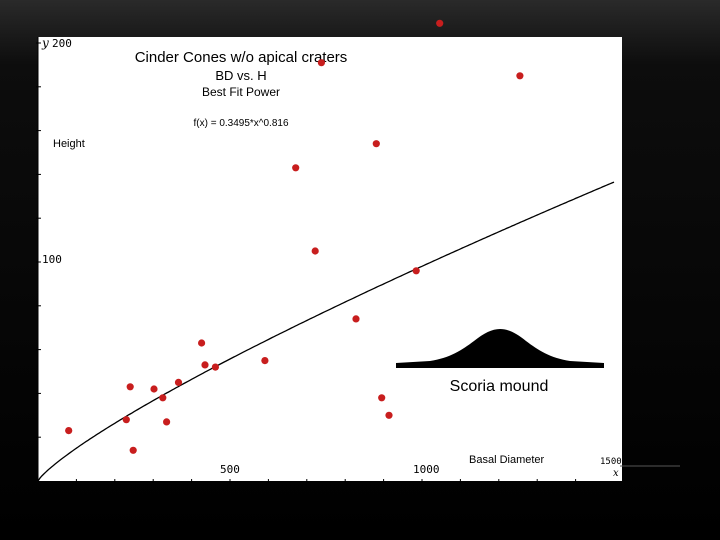 The height and width of the screenshot is (540, 720). What do you see at coordinates (507, 460) in the screenshot?
I see `x-axis-label: Basal Diameter` at bounding box center [507, 460].